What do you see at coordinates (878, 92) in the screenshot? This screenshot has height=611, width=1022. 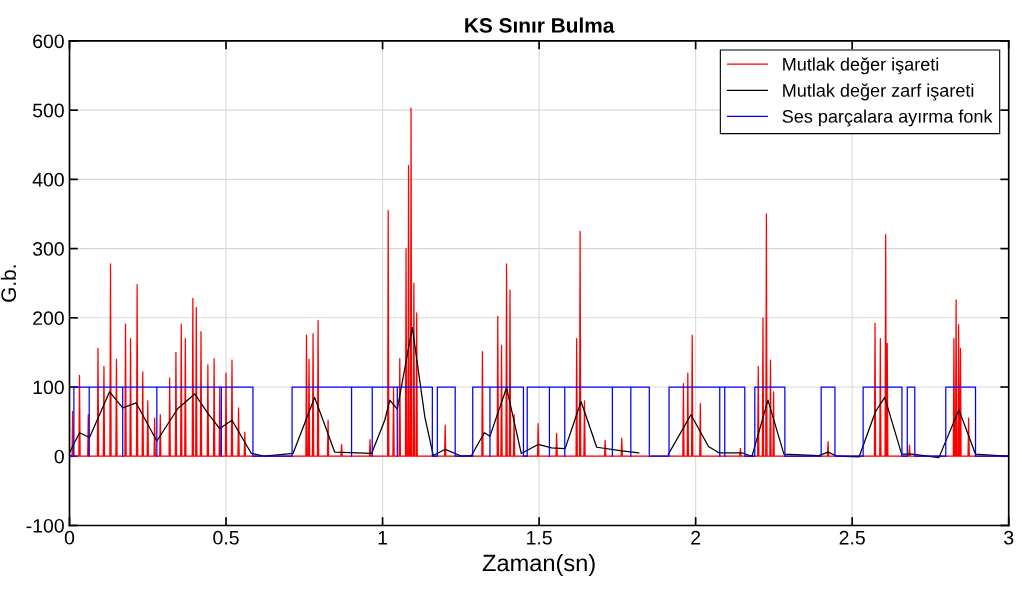 I see `legend-label: Mutlak değer zarf işareti` at bounding box center [878, 92].